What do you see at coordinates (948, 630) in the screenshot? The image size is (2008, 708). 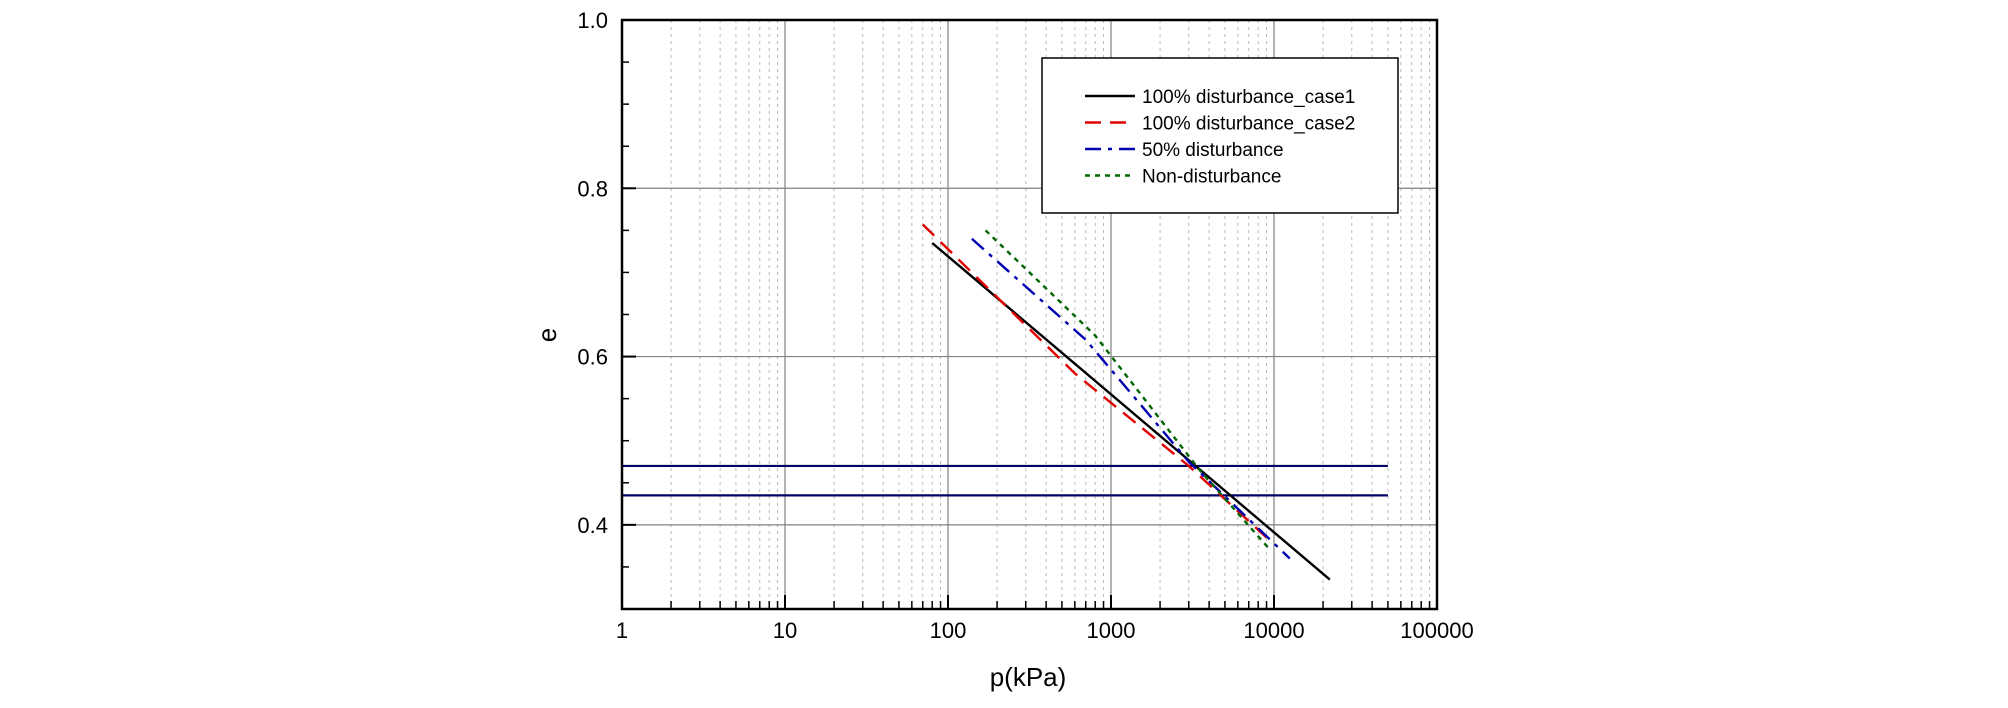 I see `x-tick-label: 100` at bounding box center [948, 630].